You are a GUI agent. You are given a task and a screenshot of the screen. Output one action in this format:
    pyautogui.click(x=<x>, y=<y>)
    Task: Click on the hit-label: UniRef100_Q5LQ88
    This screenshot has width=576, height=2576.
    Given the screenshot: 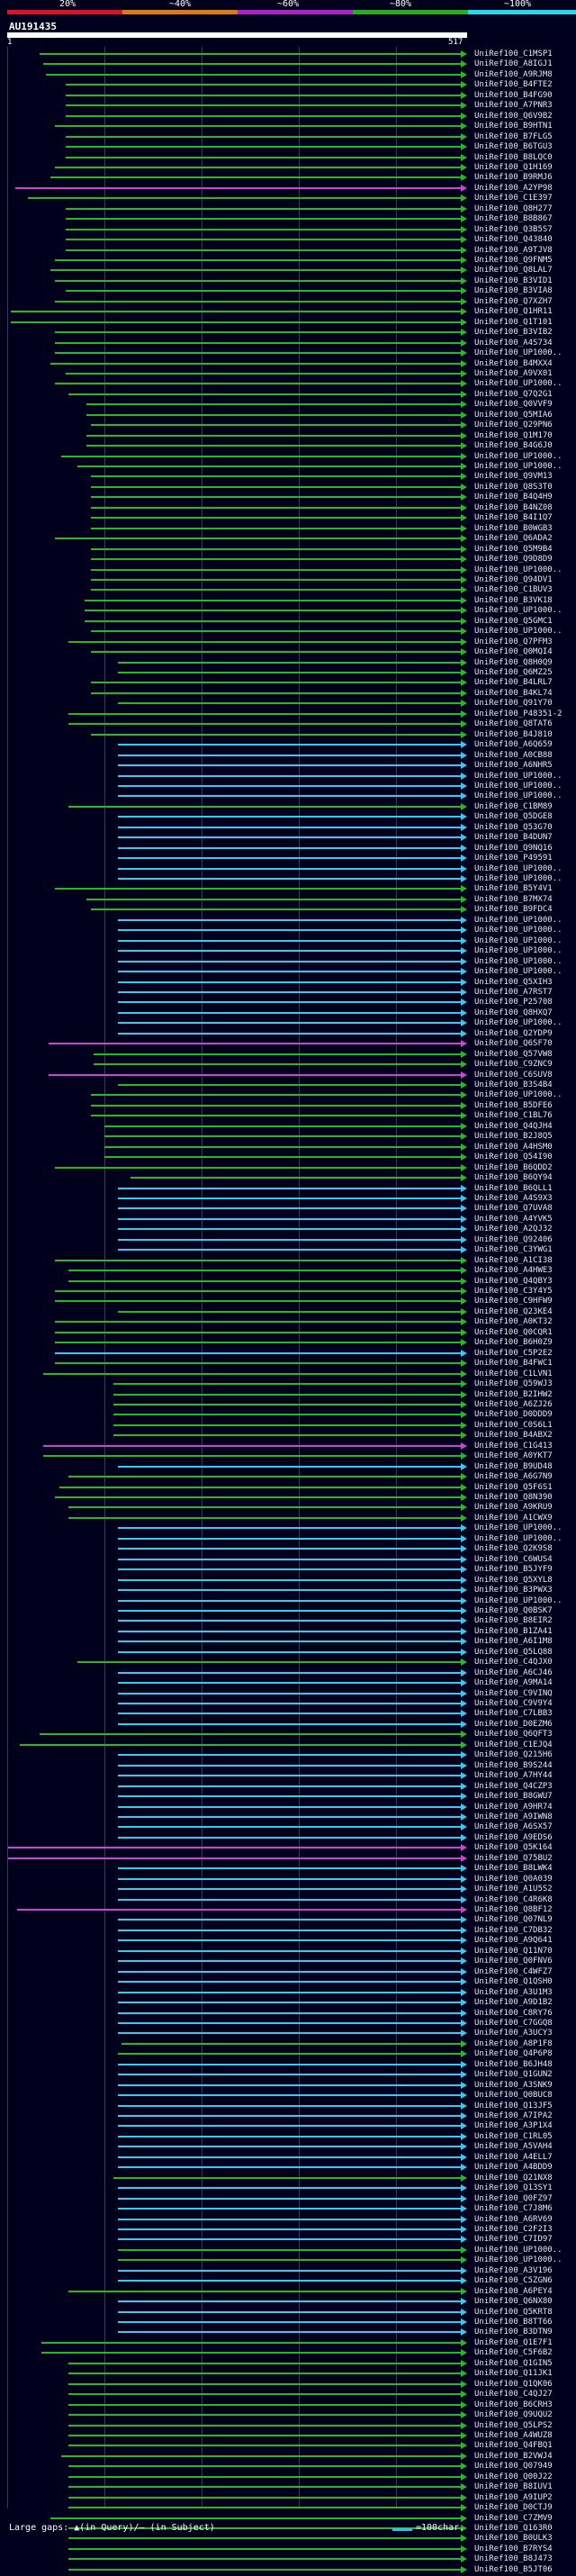 What is the action you would take?
    pyautogui.click(x=513, y=1652)
    